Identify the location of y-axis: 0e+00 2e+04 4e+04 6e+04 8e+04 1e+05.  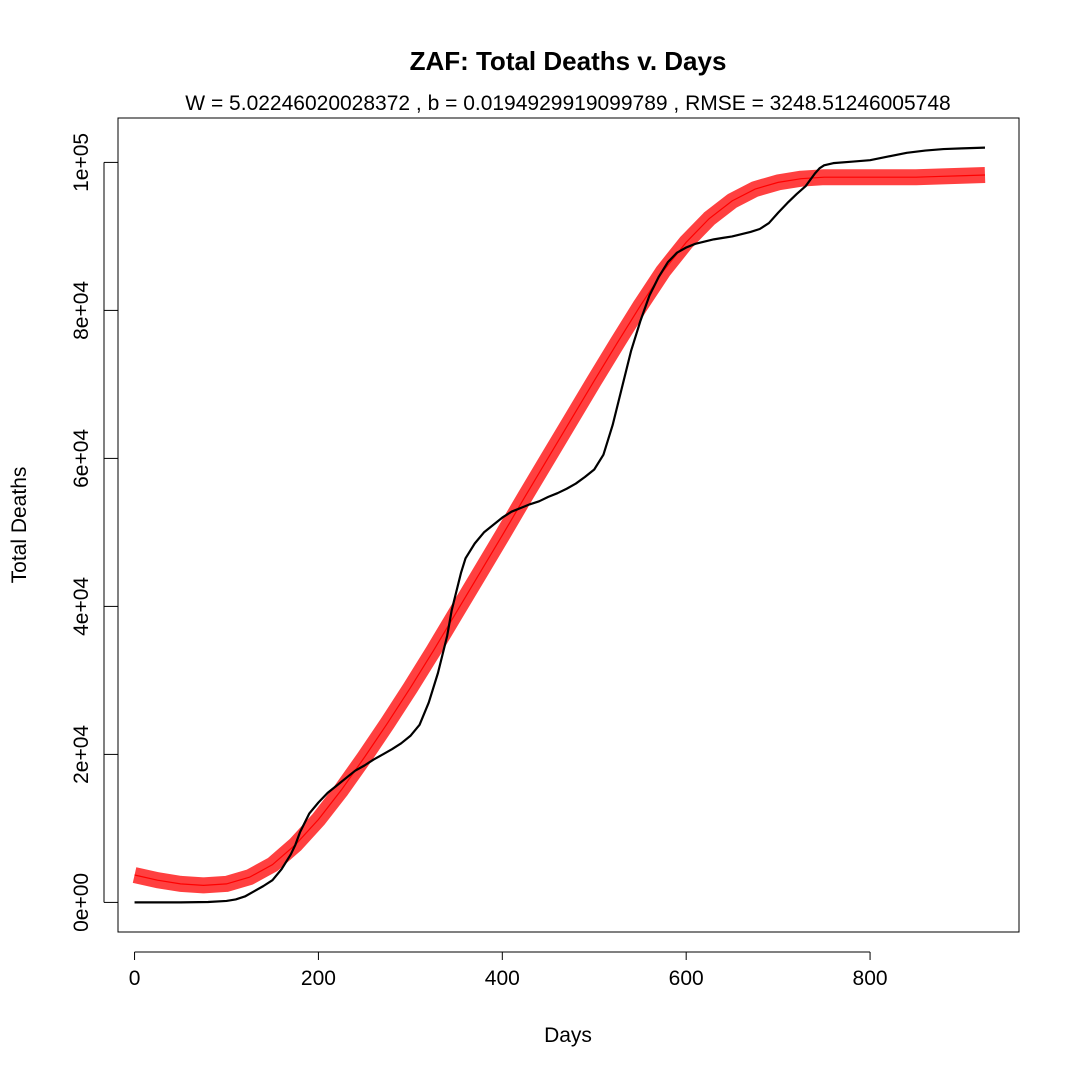
(94, 532).